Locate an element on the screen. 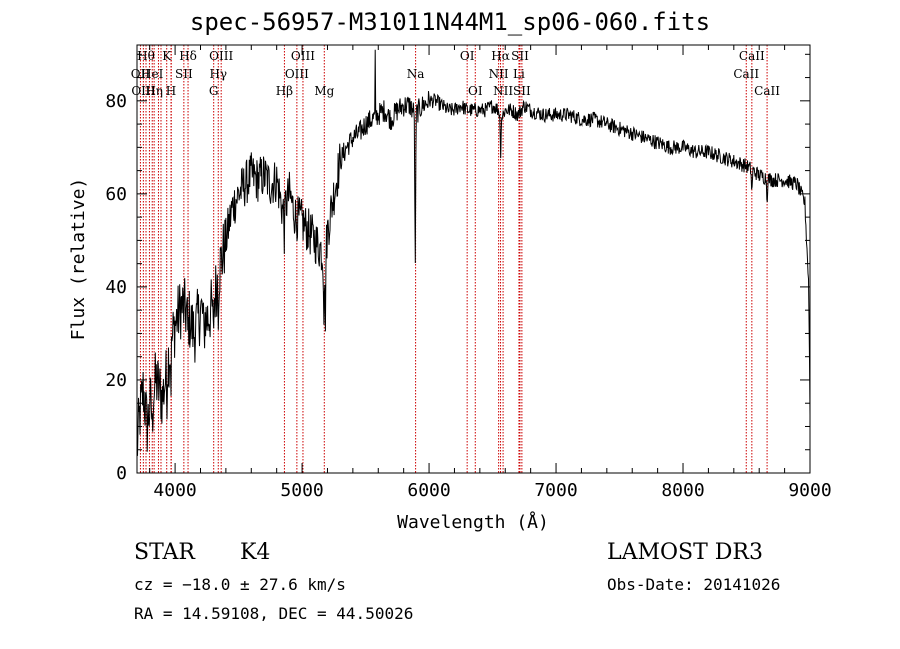 This screenshot has width=900, height=649. object-subclass: K4 is located at coordinates (255, 552).